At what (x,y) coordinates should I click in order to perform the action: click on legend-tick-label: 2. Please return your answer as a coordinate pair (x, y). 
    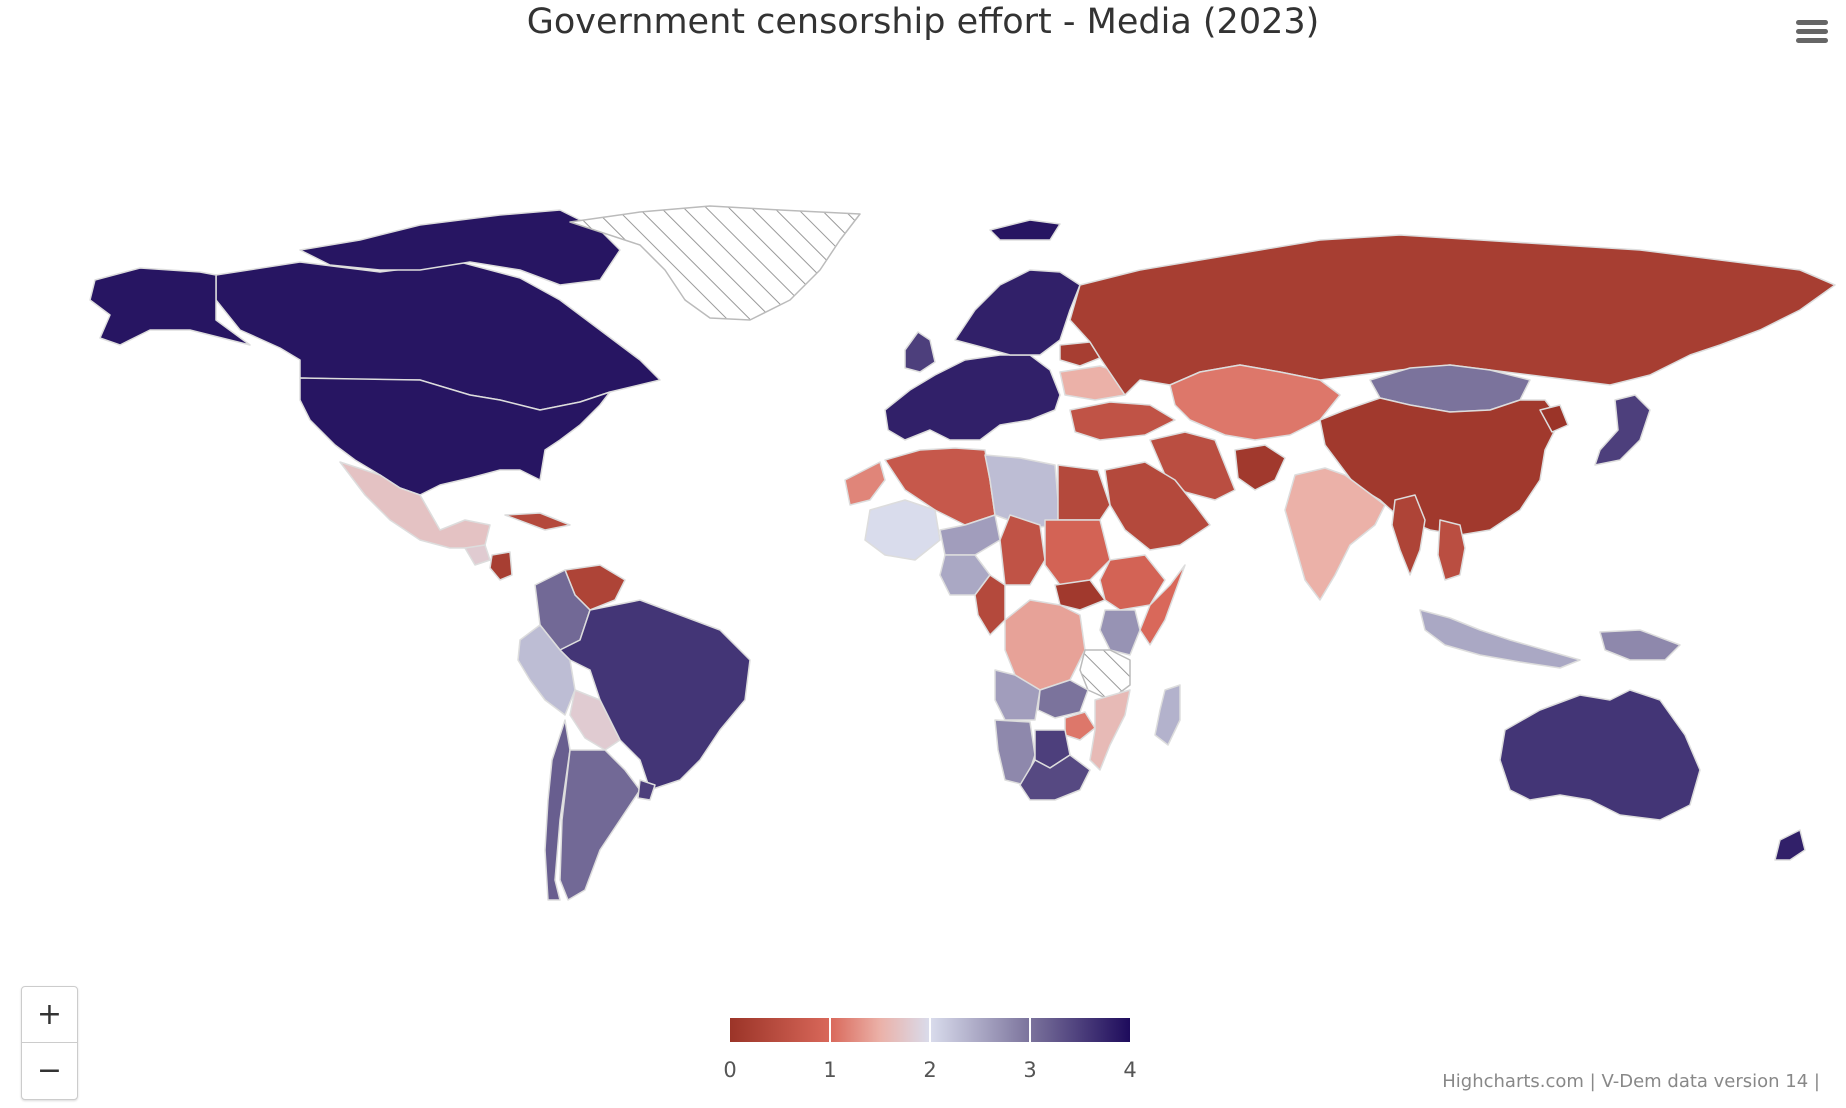
    Looking at the image, I should click on (930, 1070).